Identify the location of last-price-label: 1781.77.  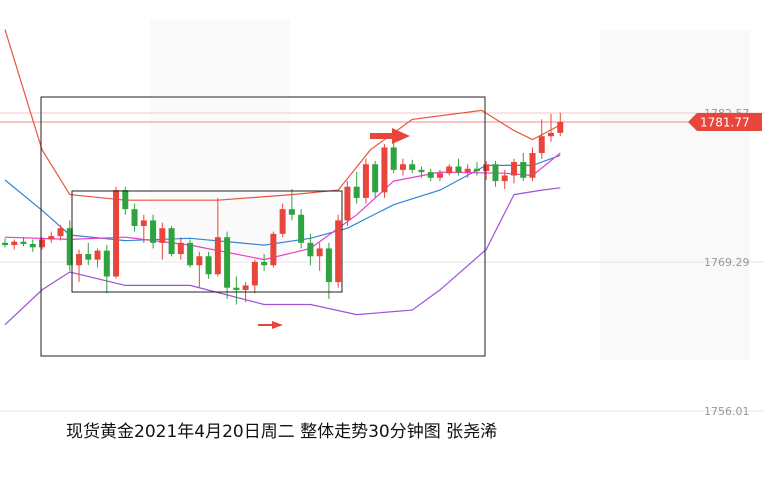
(725, 122).